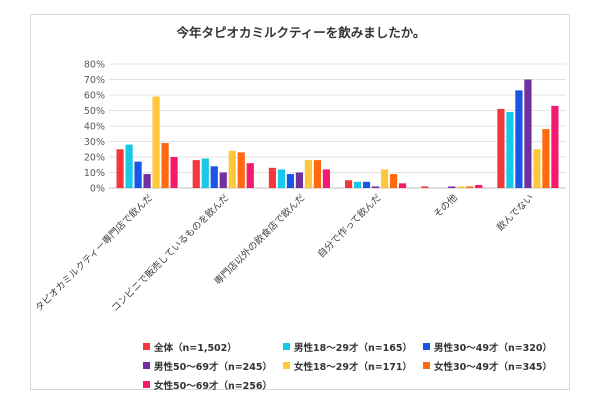 The height and width of the screenshot is (400, 600). I want to click on legend-item: 全体（n=1,502）, so click(213, 347).